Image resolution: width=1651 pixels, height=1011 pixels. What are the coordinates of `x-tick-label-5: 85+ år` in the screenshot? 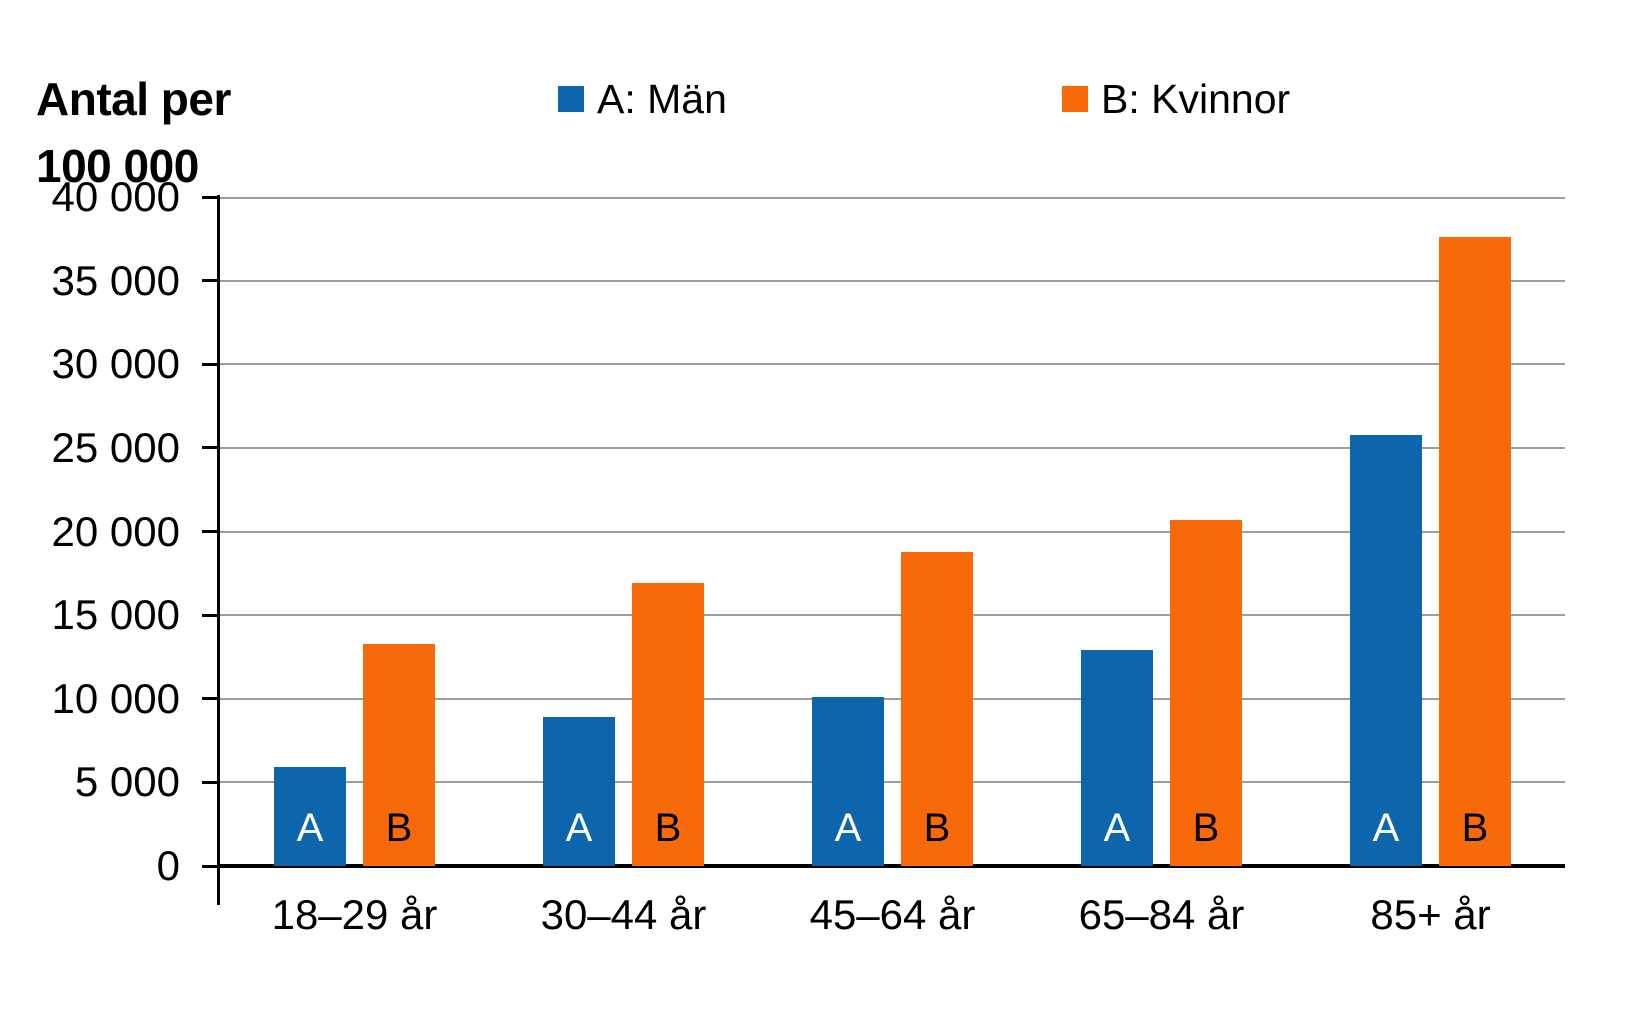 It's located at (1430, 914).